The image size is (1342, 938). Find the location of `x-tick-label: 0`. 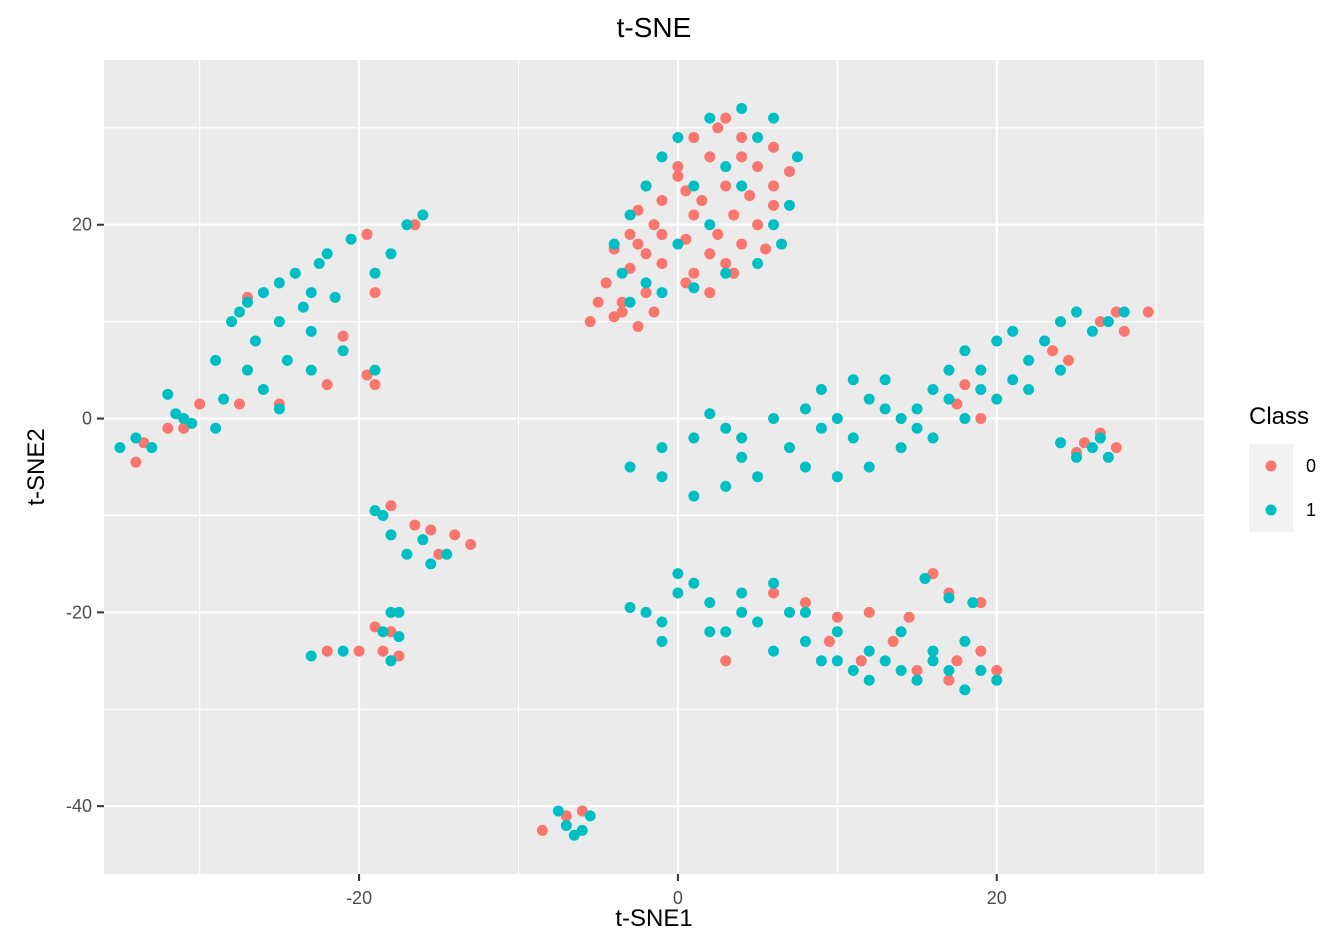

x-tick-label: 0 is located at coordinates (678, 898).